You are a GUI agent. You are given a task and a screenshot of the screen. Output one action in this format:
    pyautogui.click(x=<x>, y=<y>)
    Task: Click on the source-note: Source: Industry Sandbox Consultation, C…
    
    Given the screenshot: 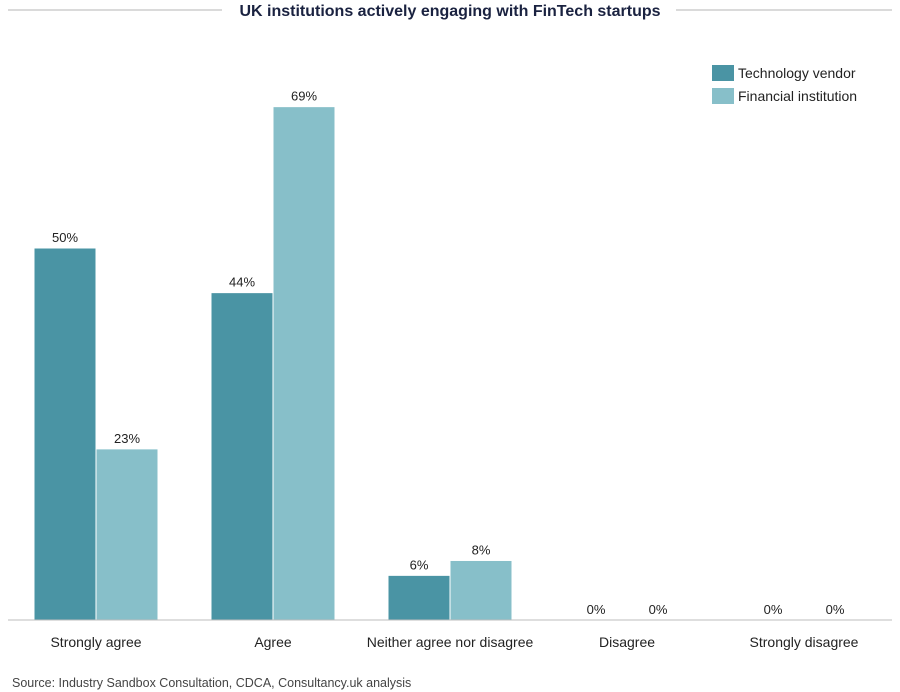 What is the action you would take?
    pyautogui.click(x=211, y=683)
    